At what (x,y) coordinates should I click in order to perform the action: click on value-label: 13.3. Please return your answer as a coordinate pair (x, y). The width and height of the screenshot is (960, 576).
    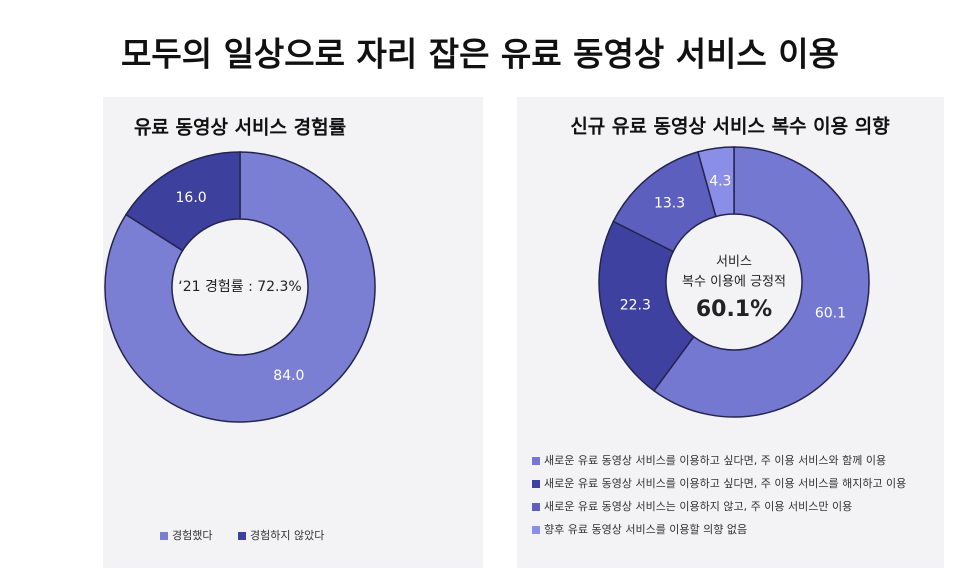
    Looking at the image, I should click on (669, 204).